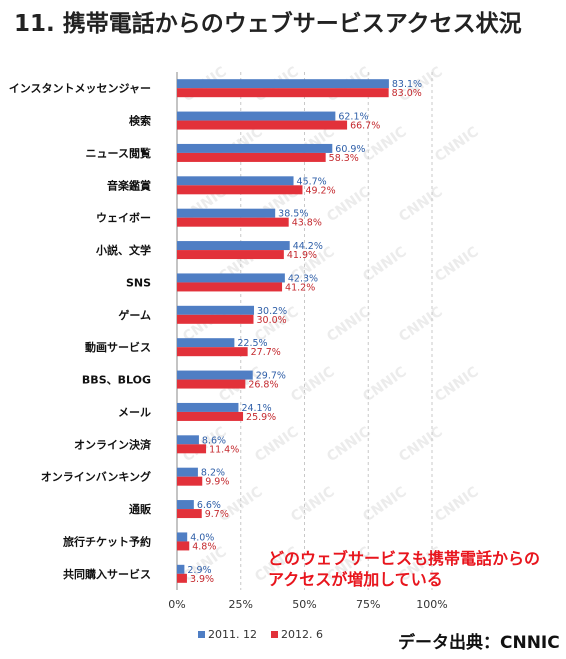  What do you see at coordinates (176, 604) in the screenshot?
I see `x-tick-label: 0%` at bounding box center [176, 604].